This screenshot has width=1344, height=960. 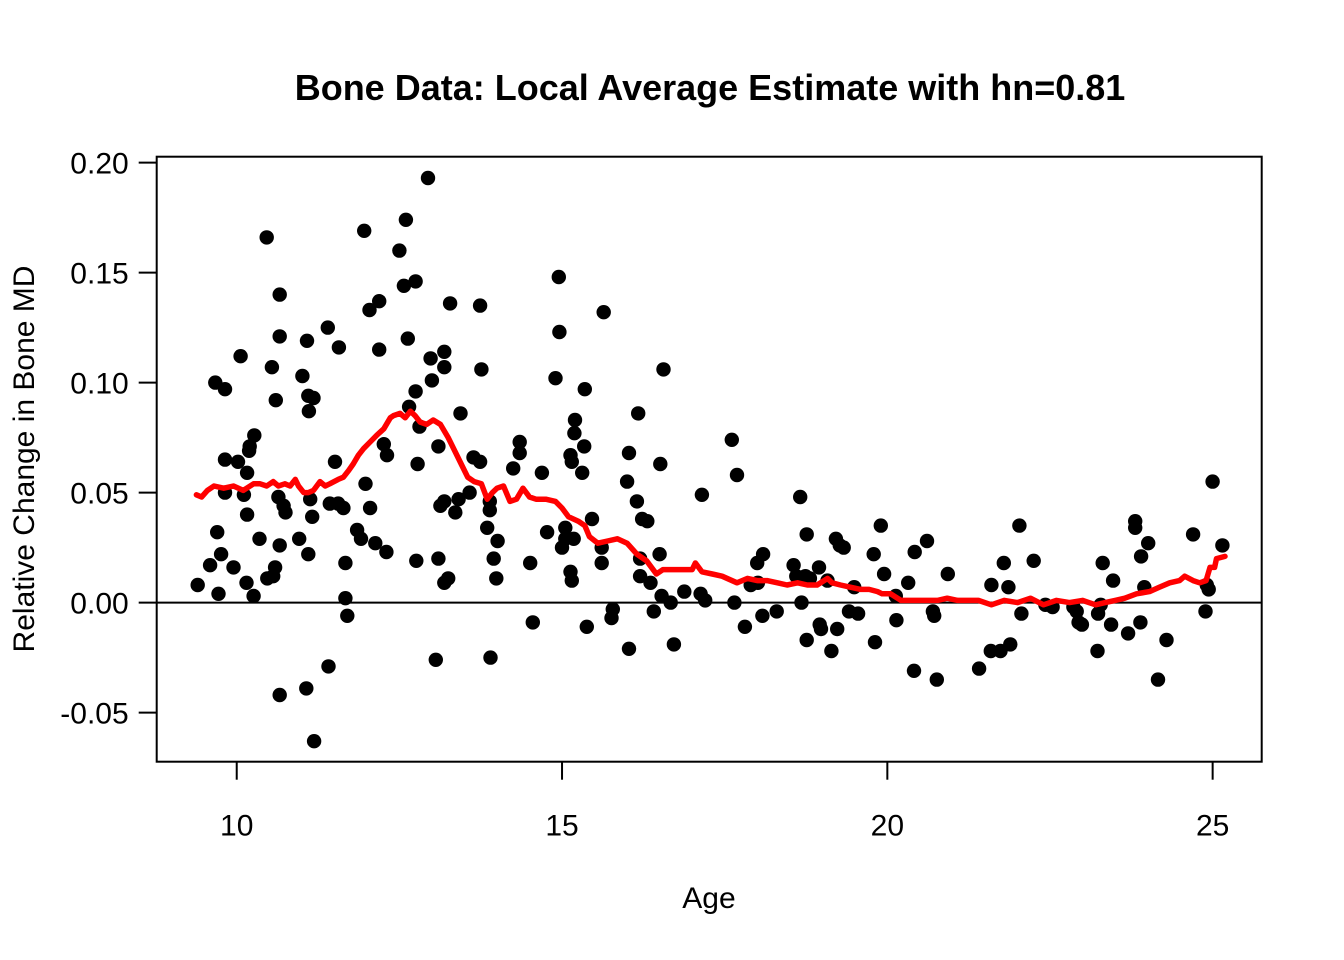 What do you see at coordinates (1212, 826) in the screenshot?
I see `x-tick-label: 25` at bounding box center [1212, 826].